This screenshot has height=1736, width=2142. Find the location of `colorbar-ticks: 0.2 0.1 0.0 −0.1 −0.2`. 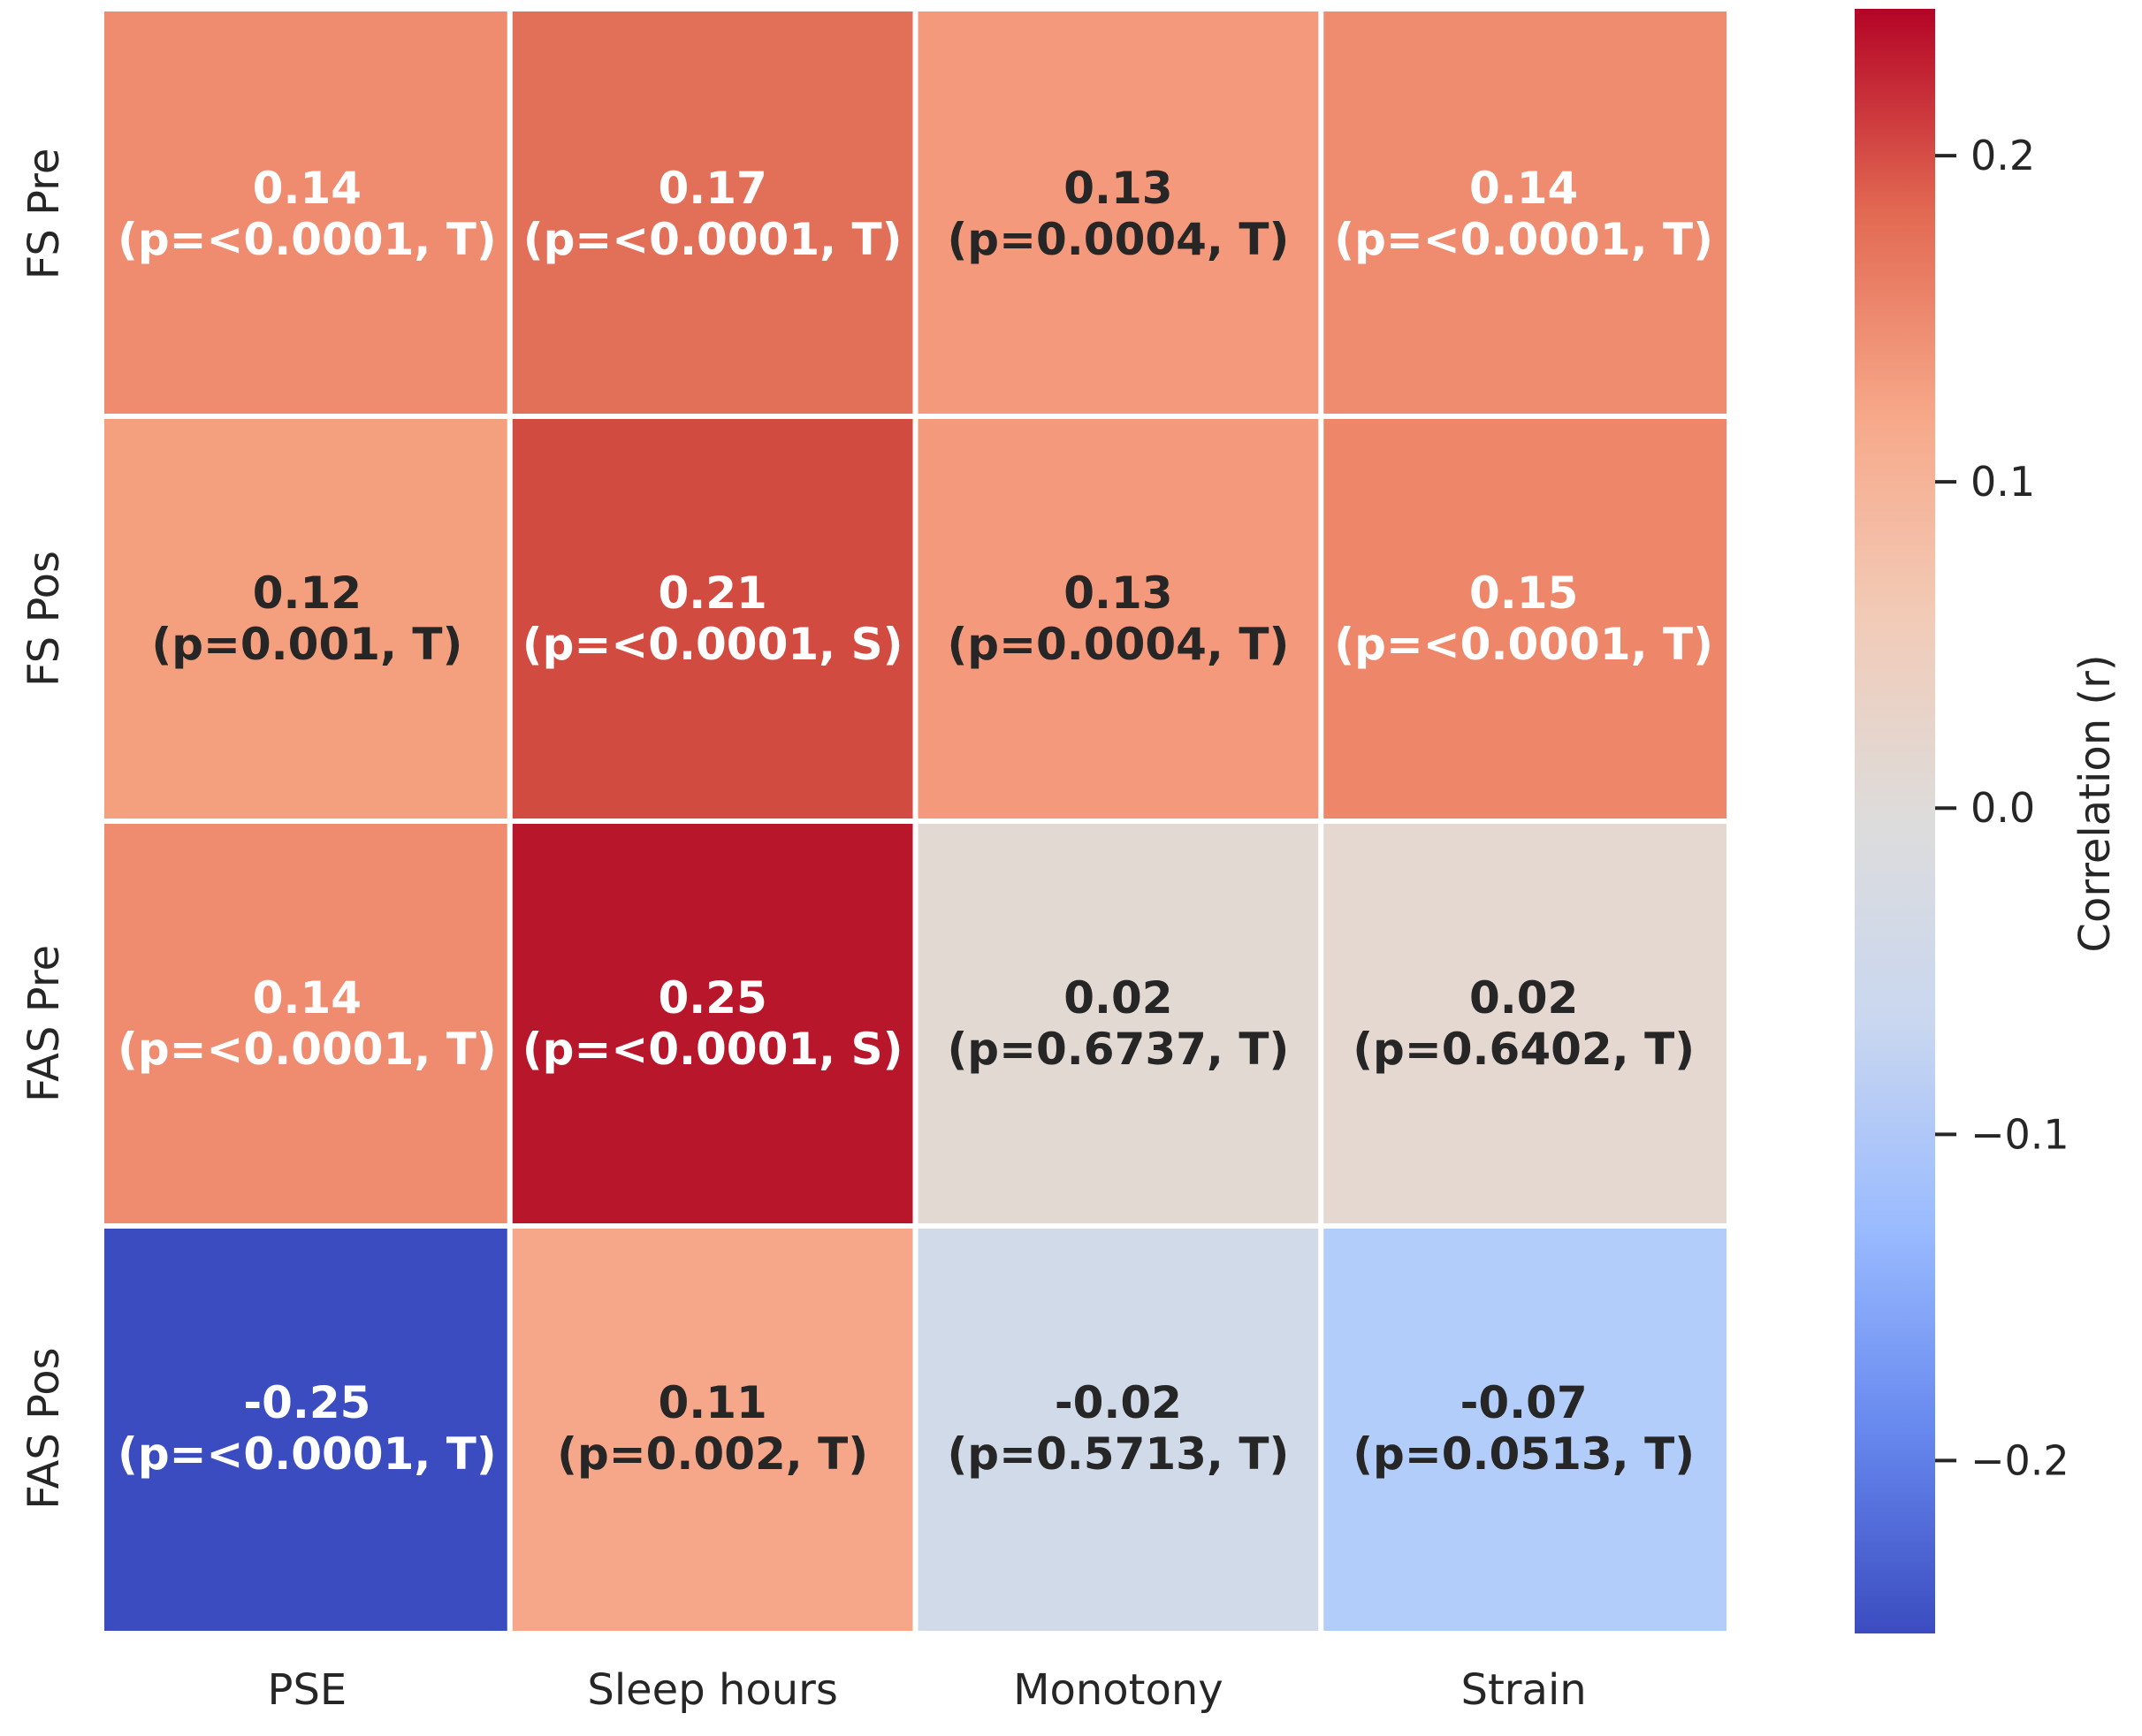

colorbar-ticks: 0.2 0.1 0.0 −0.1 −0.2 is located at coordinates (2002, 808).